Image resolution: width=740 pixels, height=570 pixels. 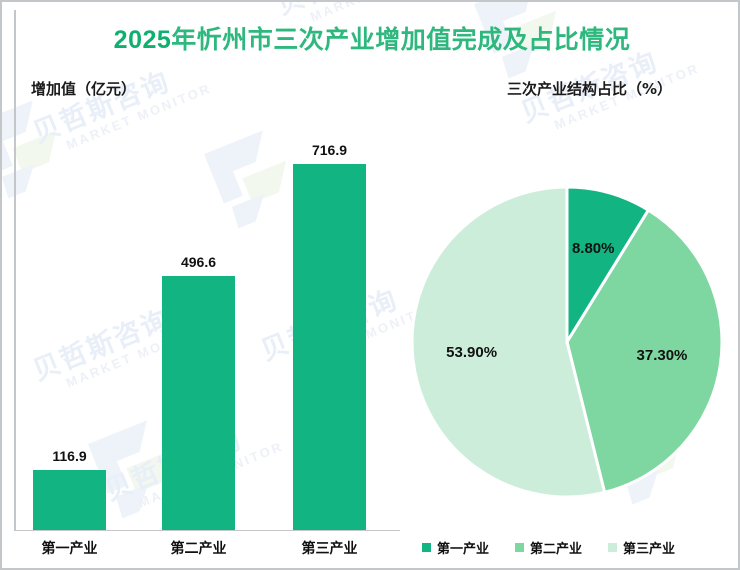 I want to click on legend-item-second-industry: 第二产业, so click(x=548, y=547).